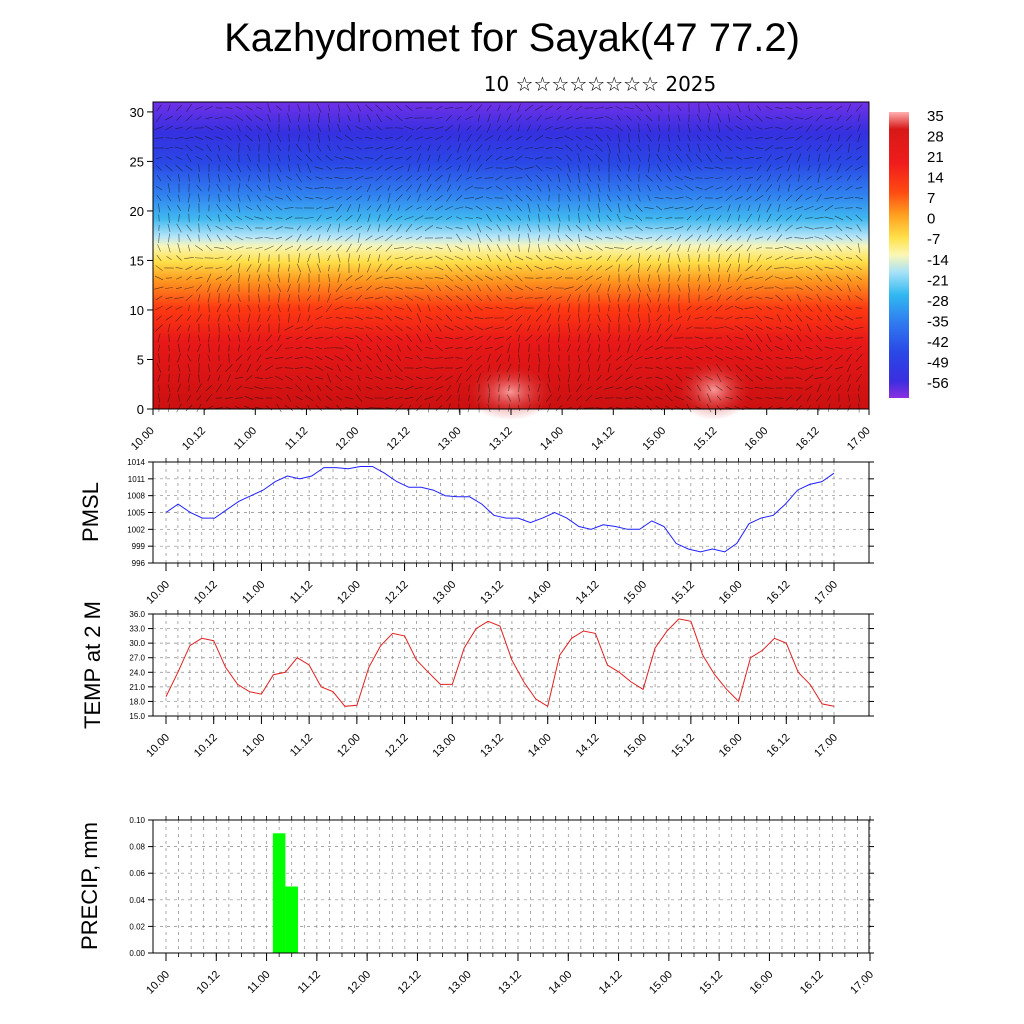 This screenshot has width=1024, height=1024. What do you see at coordinates (137, 643) in the screenshot?
I see `temp-y-tick-label: 30.0` at bounding box center [137, 643].